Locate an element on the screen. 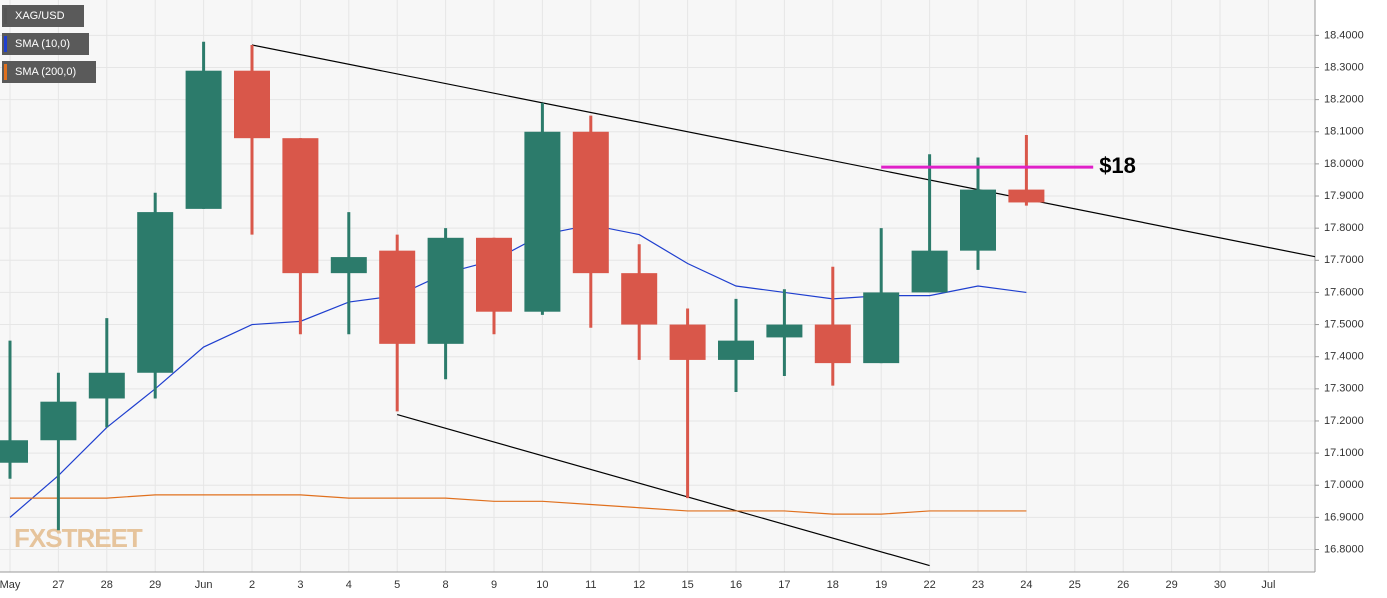  x-tick-label: 9 is located at coordinates (494, 585).